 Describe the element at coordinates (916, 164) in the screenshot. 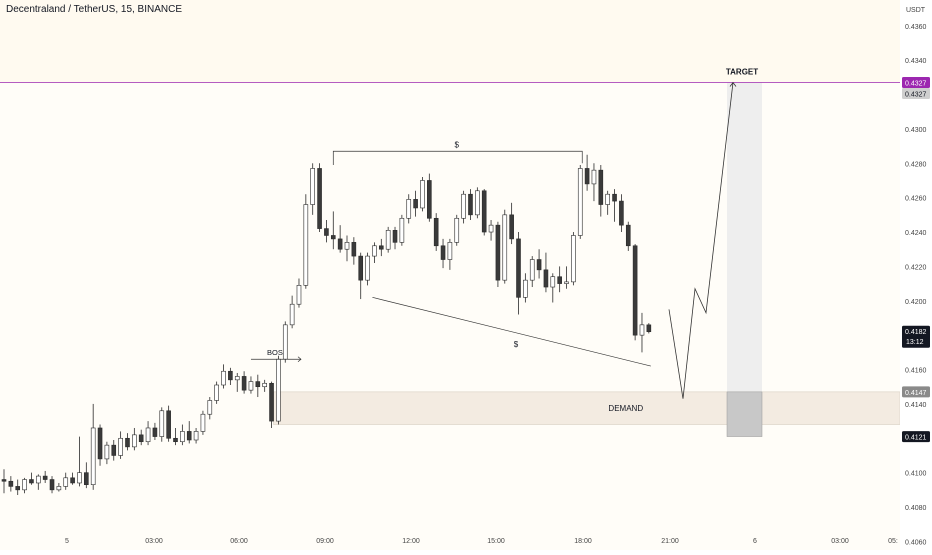

I see `y-tick-label: 0.4280` at that location.